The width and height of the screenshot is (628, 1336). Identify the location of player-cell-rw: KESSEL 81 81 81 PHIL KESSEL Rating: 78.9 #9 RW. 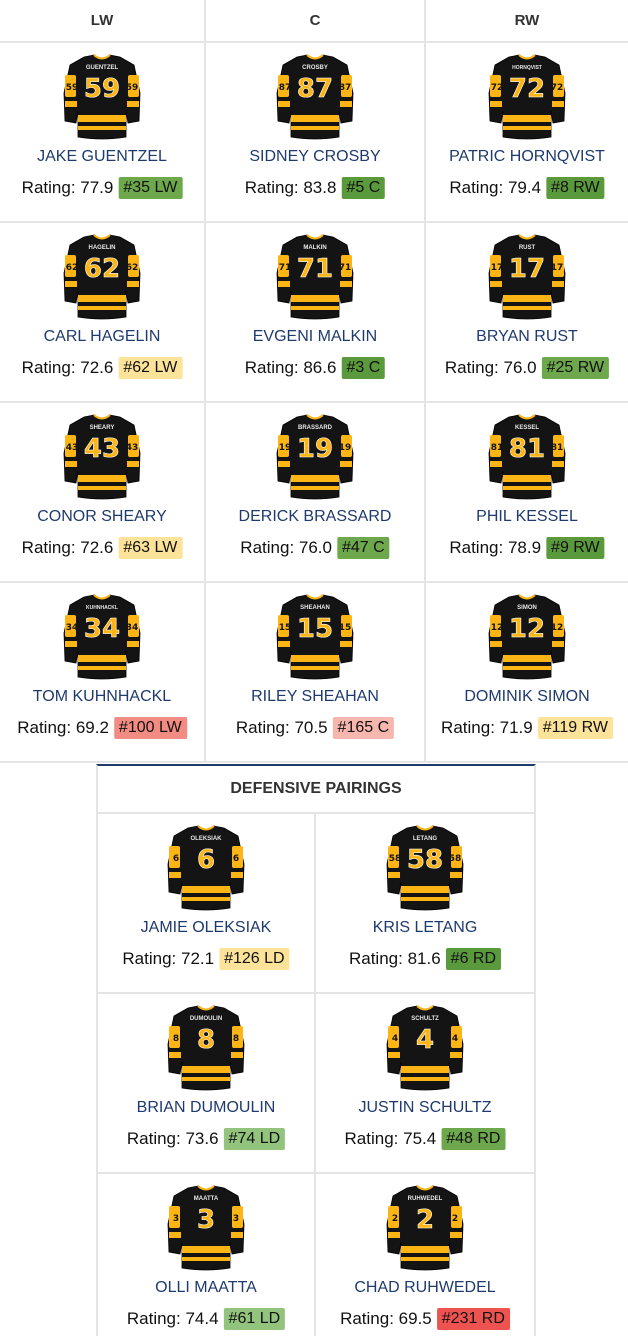
(527, 492).